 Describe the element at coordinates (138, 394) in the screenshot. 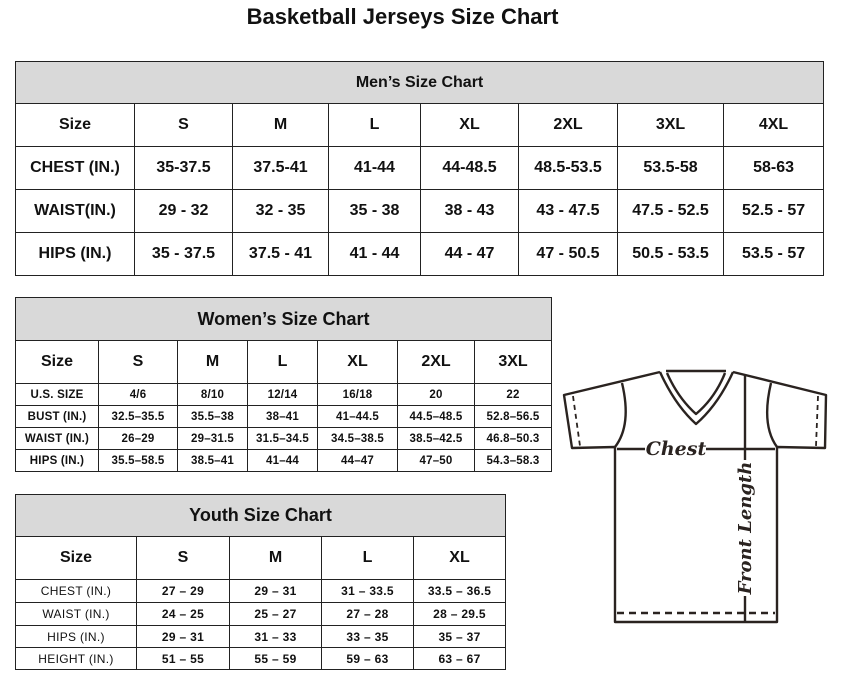

I see `cell: 4/6` at that location.